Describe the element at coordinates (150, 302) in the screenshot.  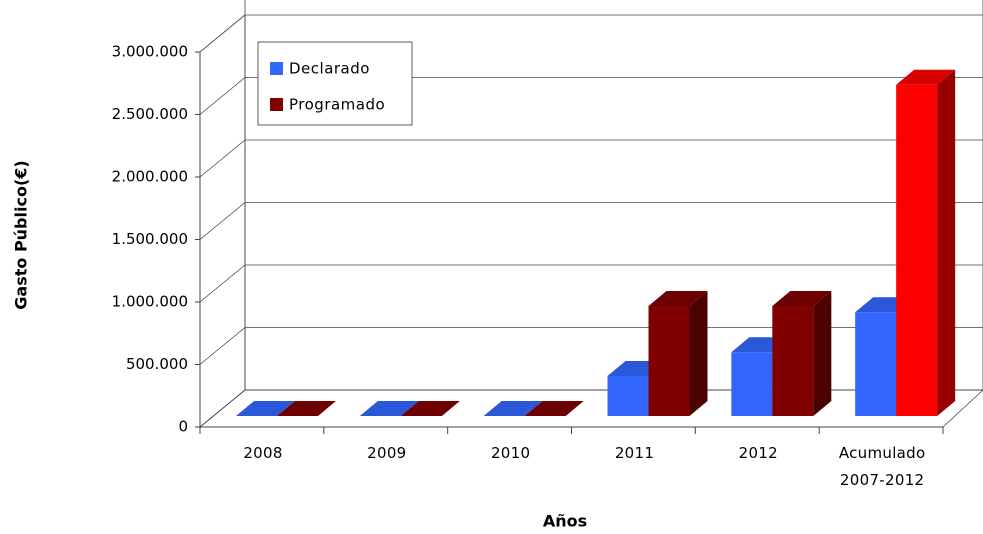
I see `y-tick-label: 1.000.000` at that location.